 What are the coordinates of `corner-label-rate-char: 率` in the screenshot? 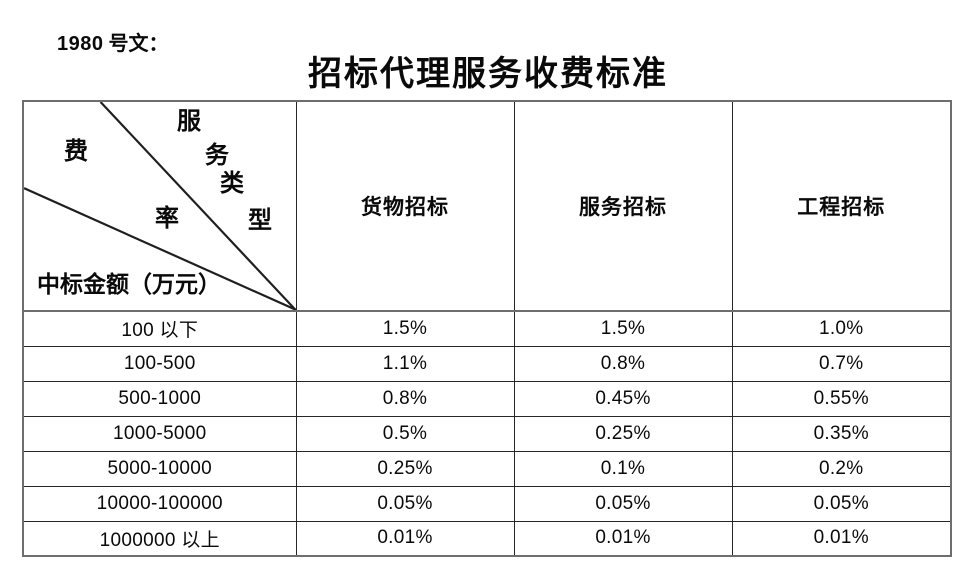 It's located at (167, 219).